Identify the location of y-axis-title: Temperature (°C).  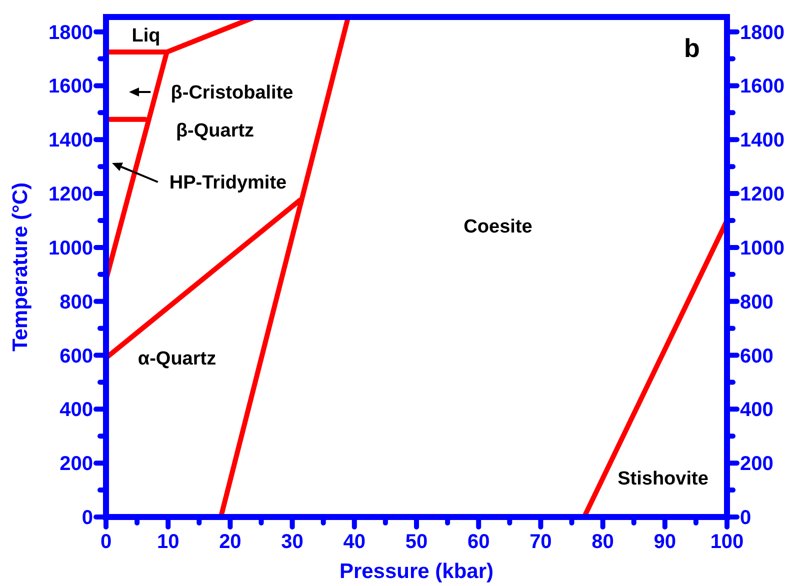
(20, 267).